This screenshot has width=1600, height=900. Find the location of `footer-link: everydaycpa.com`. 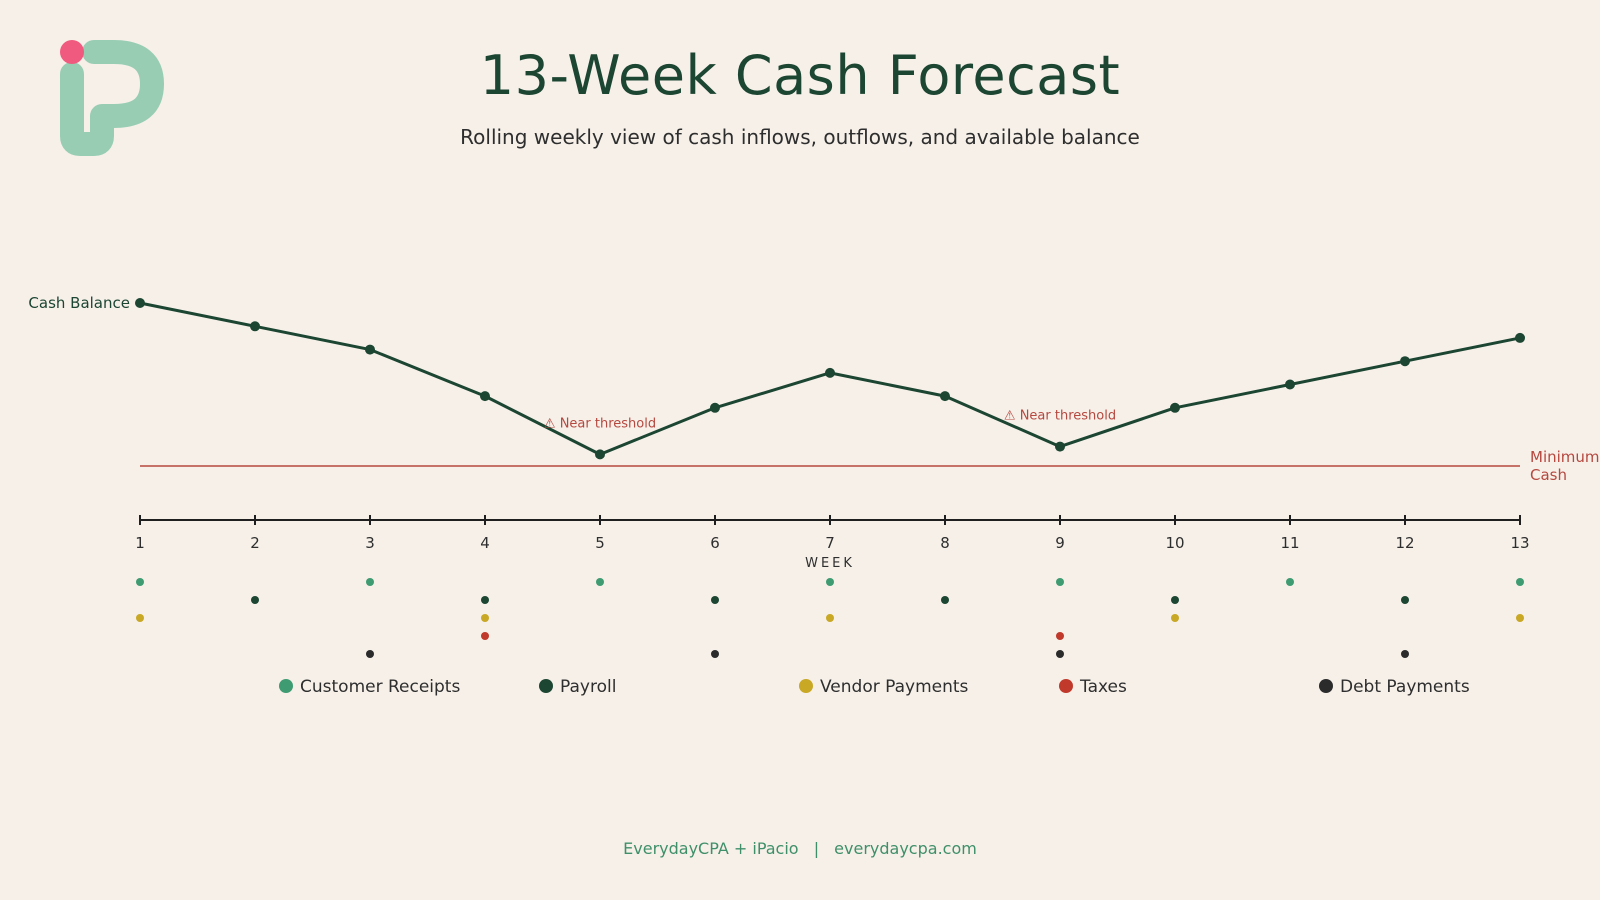

footer-link: everydaycpa.com is located at coordinates (905, 848).